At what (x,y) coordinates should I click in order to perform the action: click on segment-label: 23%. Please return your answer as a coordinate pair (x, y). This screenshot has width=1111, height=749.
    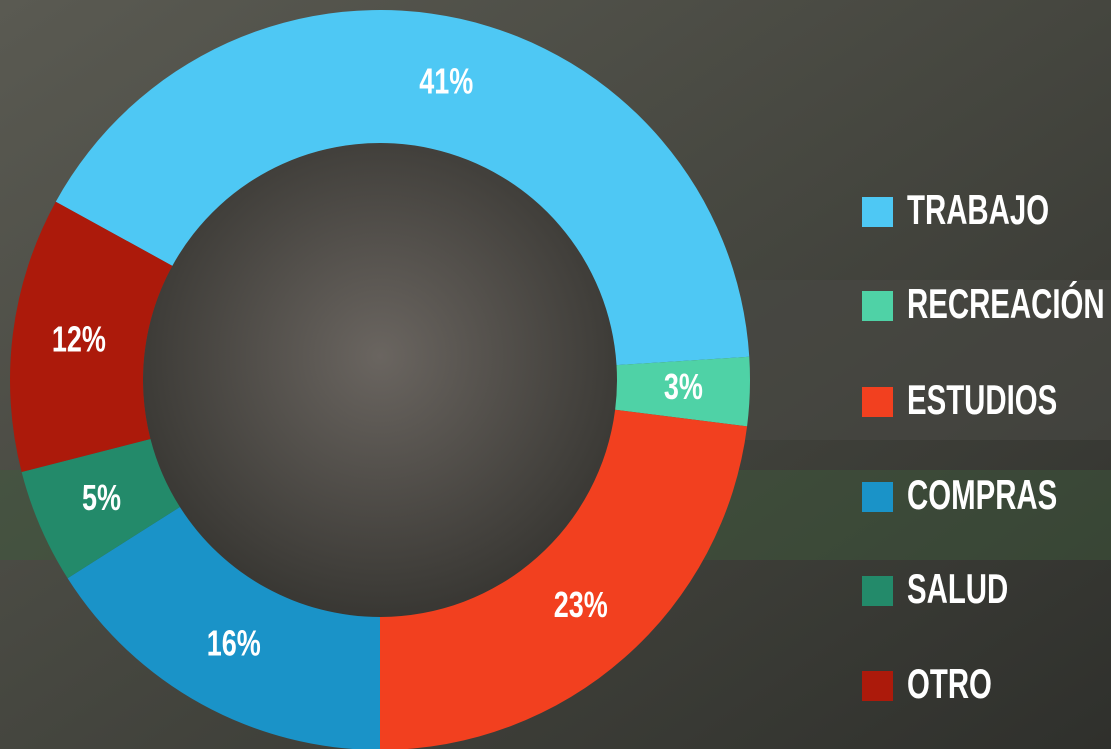
    Looking at the image, I should click on (581, 604).